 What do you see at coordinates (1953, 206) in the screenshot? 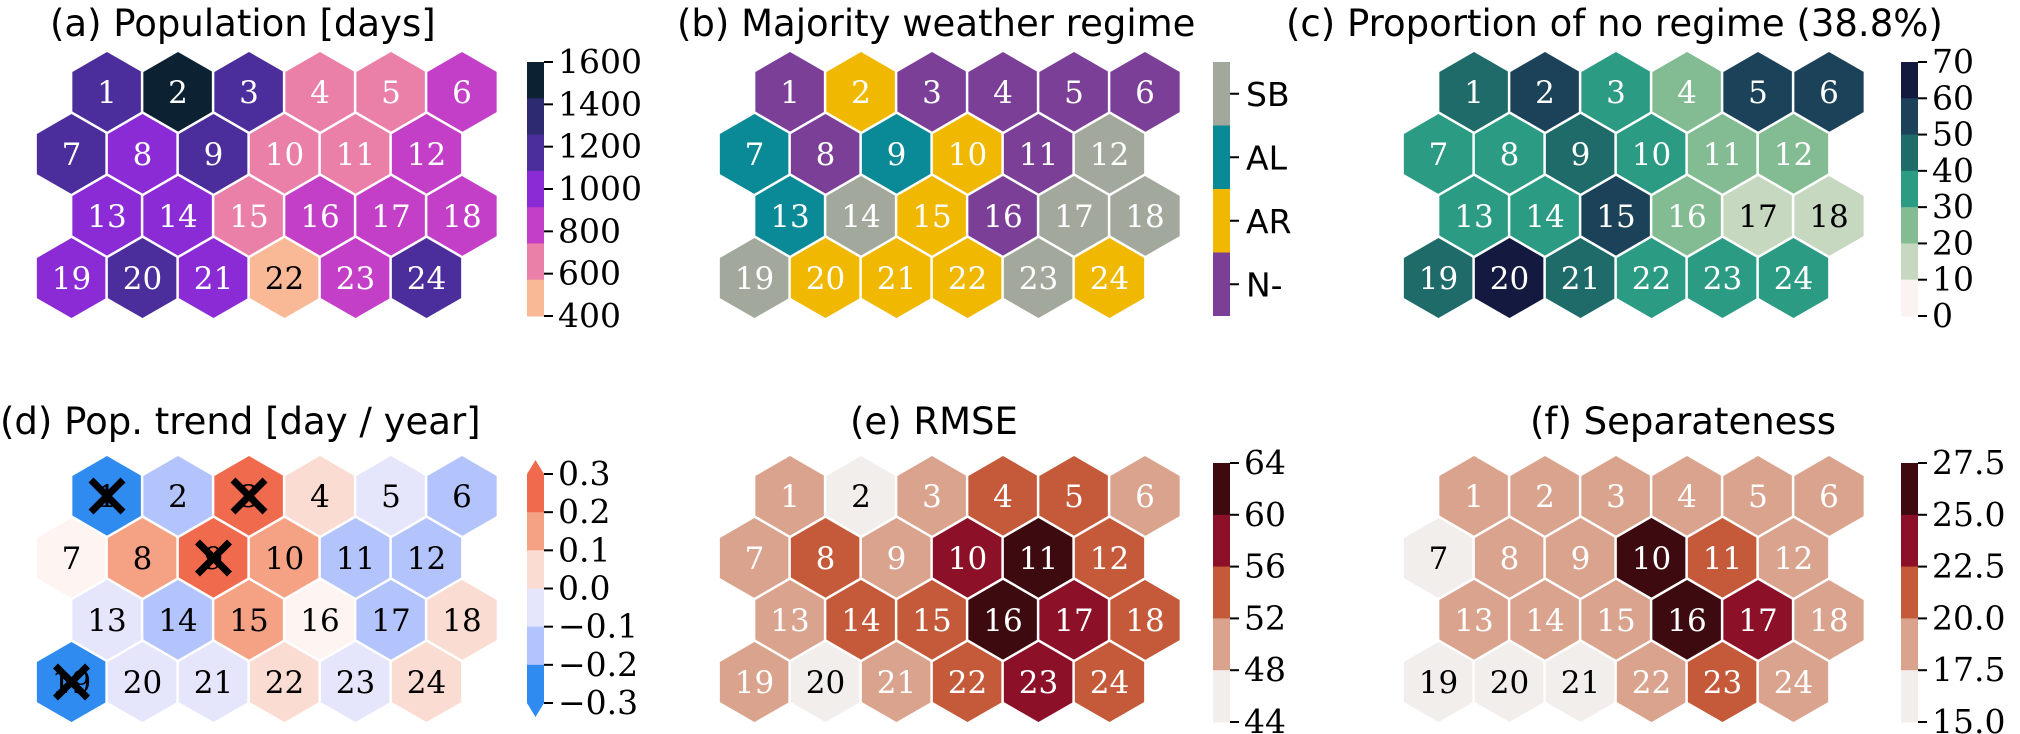
I see `colorbar-tick-label: 30` at bounding box center [1953, 206].